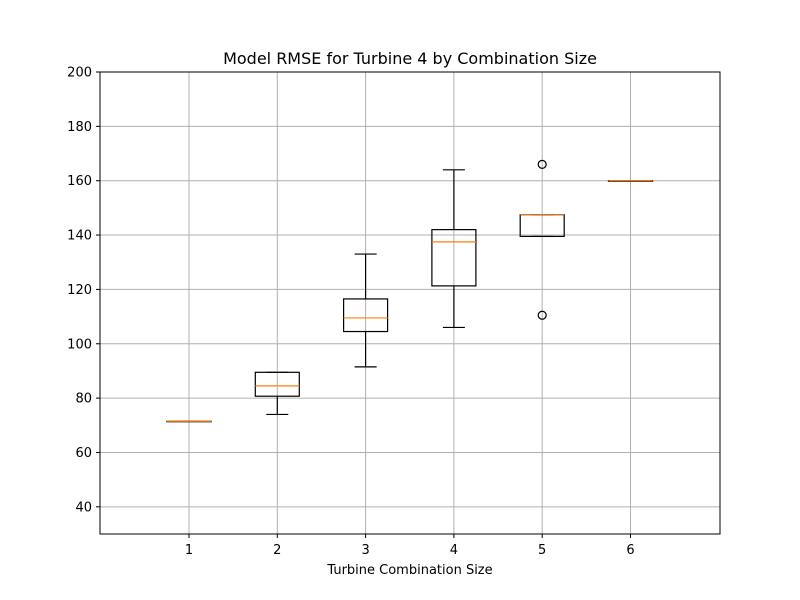 This screenshot has height=600, width=800. I want to click on y-tick-label: 80, so click(83, 399).